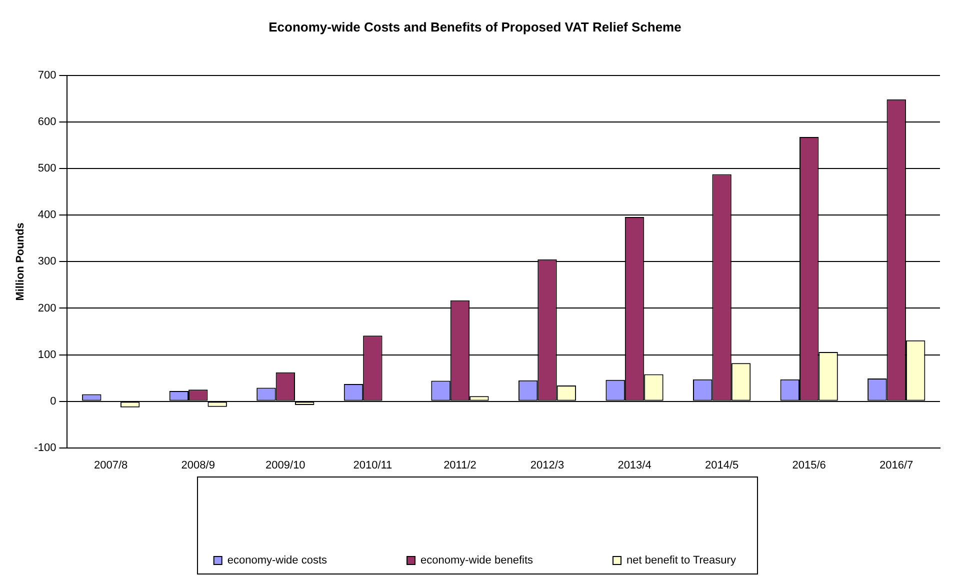 The height and width of the screenshot is (582, 955). Describe the element at coordinates (460, 465) in the screenshot. I see `x-tick-label: 2011/2` at that location.